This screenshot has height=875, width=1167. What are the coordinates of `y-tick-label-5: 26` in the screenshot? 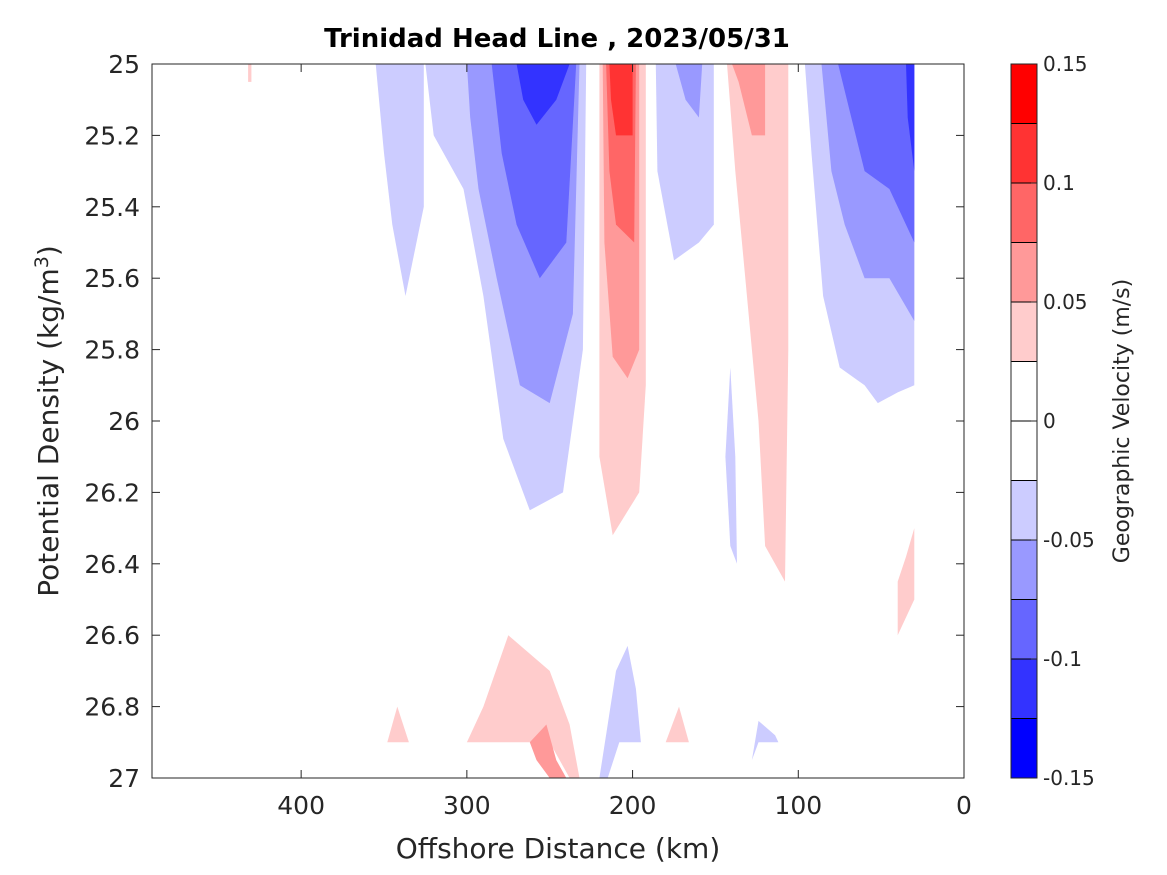 It's located at (124, 421).